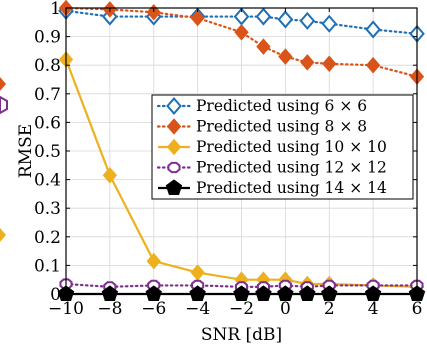 The width and height of the screenshot is (427, 350). I want to click on y-tick-label: 0.9, so click(47, 38).